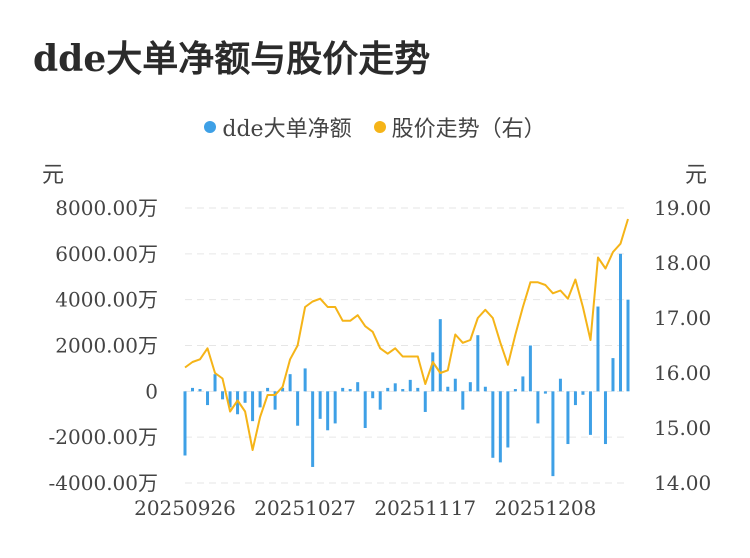 This screenshot has height=558, width=750. I want to click on x-tick-label: 20251208, so click(546, 508).